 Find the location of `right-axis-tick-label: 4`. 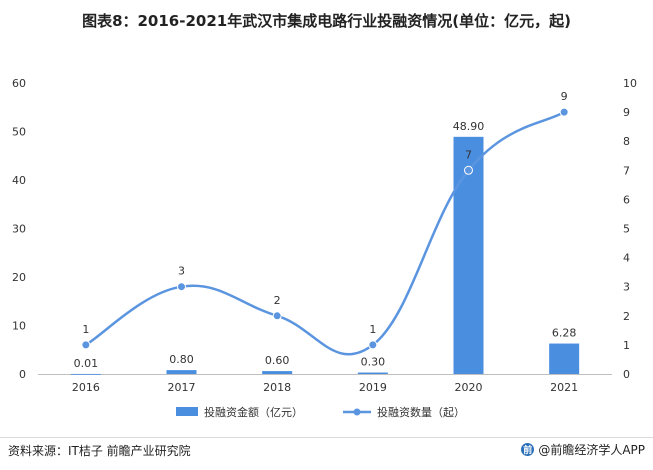

right-axis-tick-label: 4 is located at coordinates (626, 258).